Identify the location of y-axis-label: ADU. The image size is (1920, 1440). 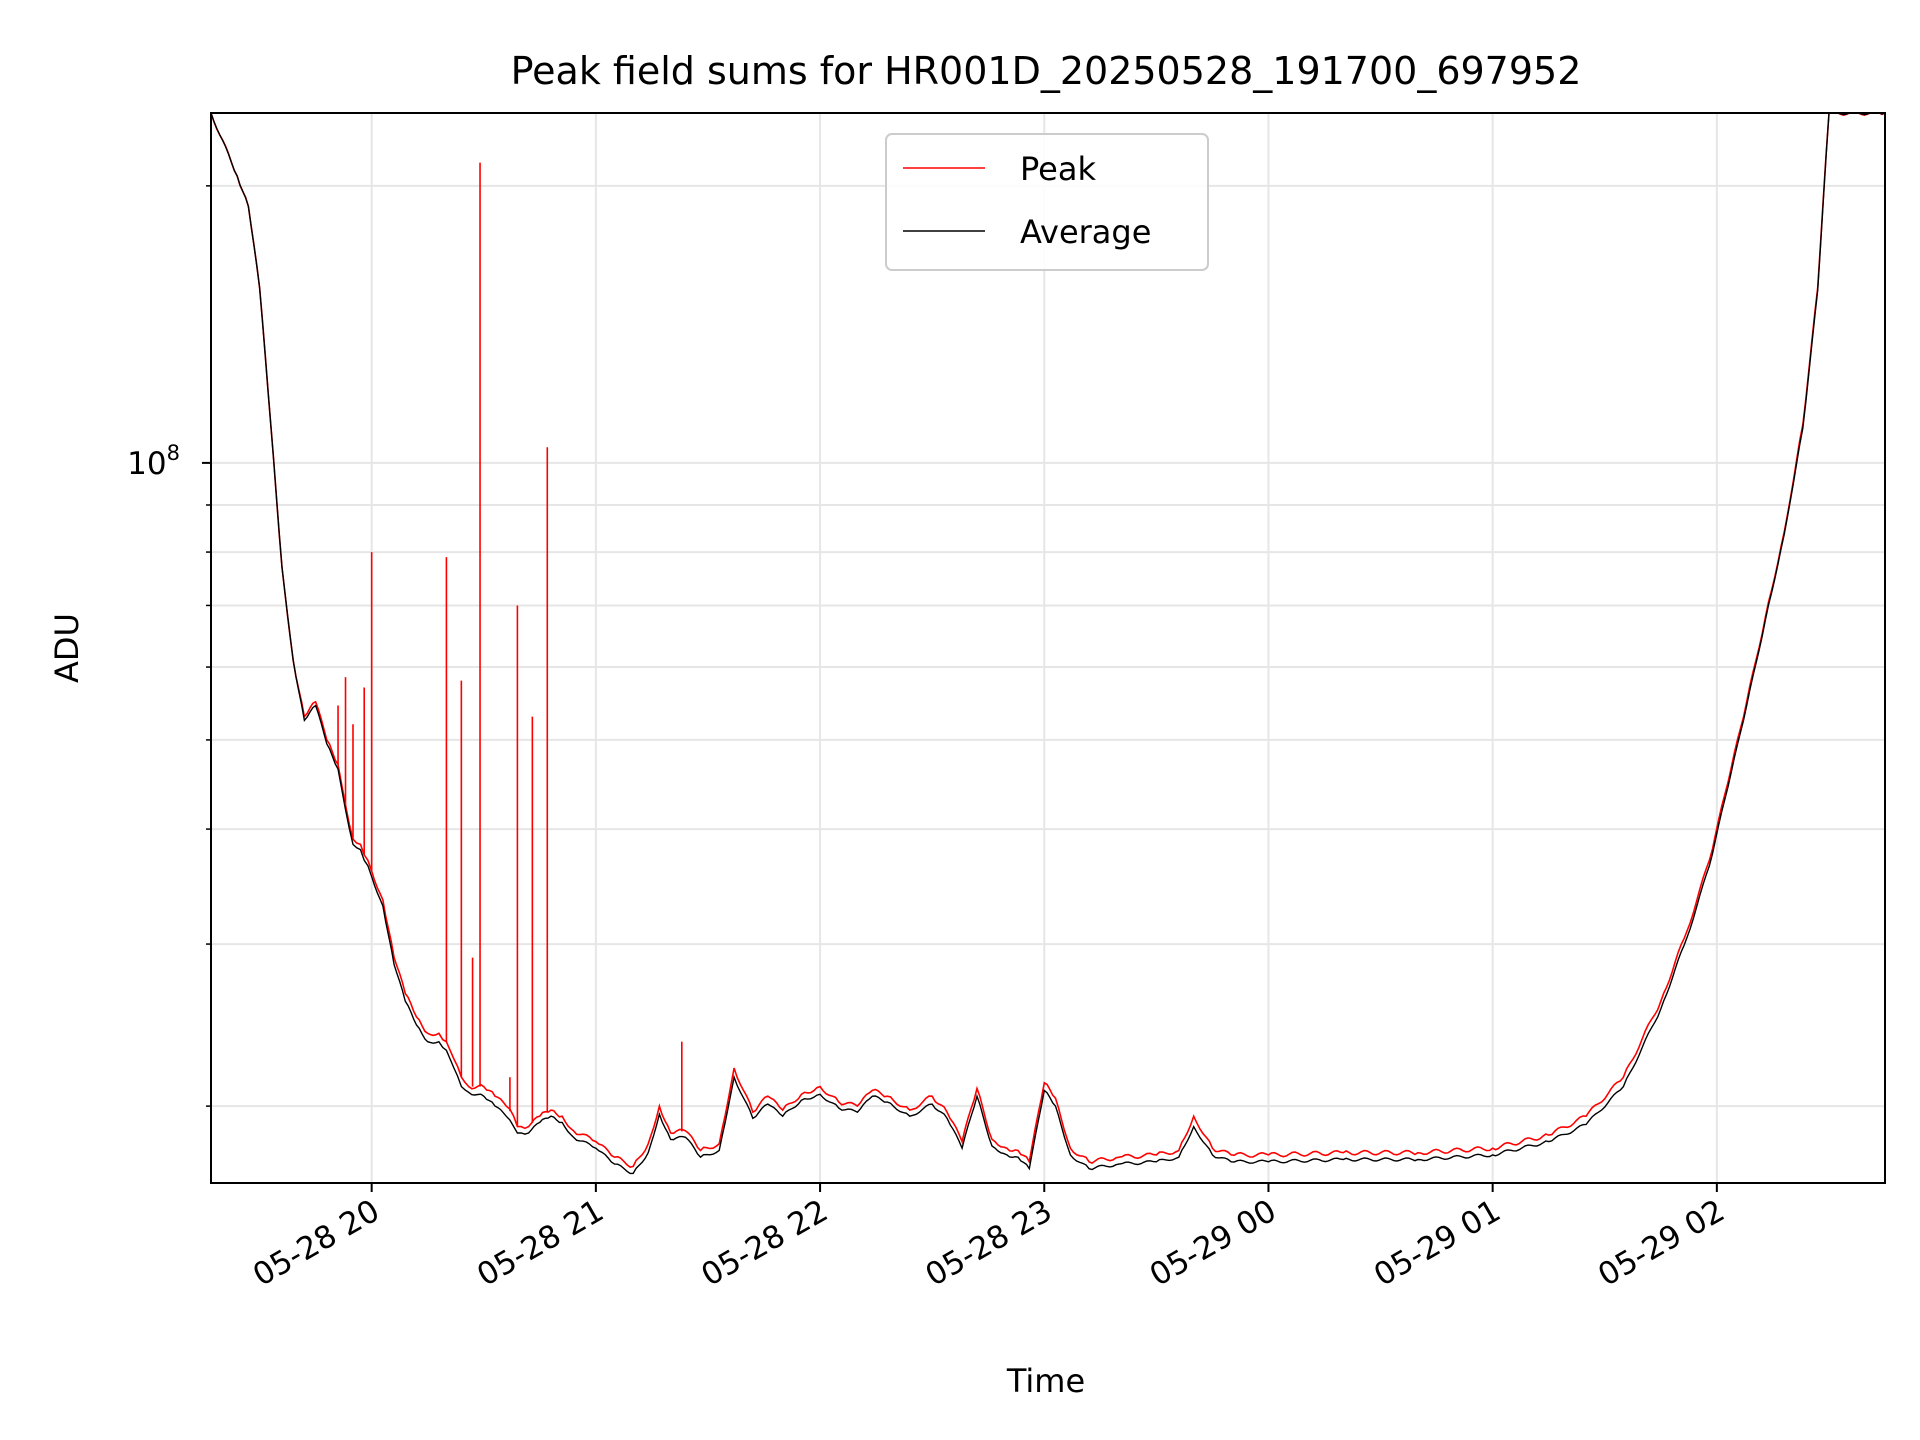
(67, 648).